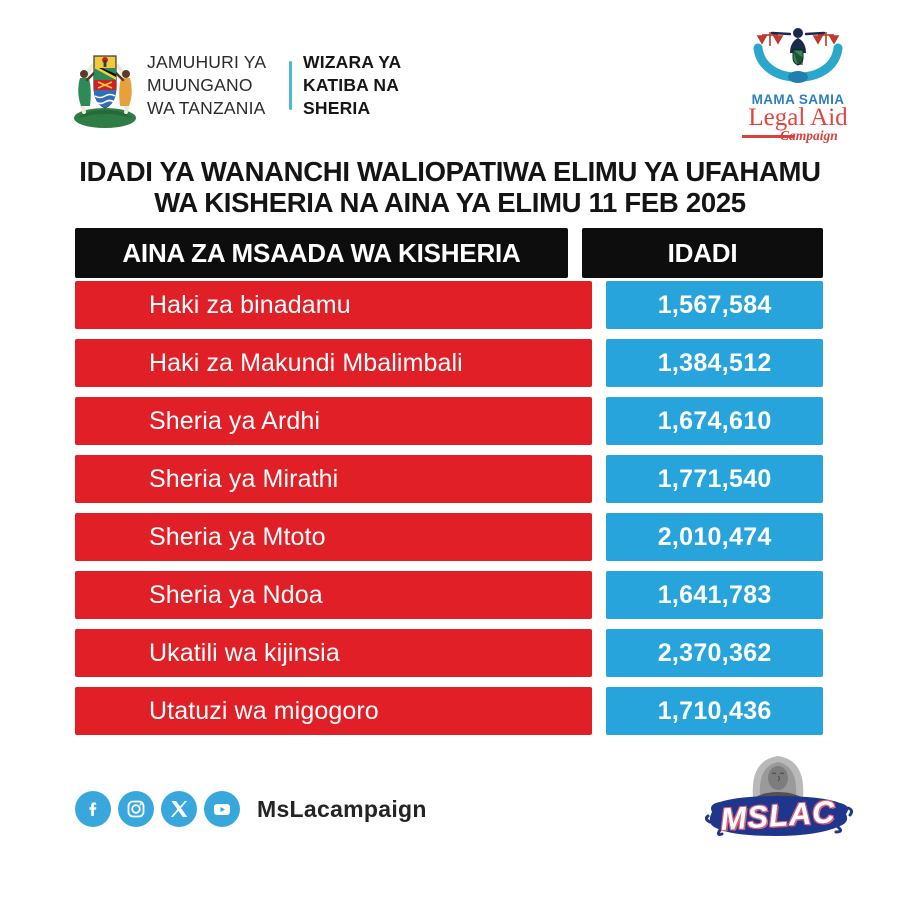 This screenshot has width=900, height=900. Describe the element at coordinates (714, 305) in the screenshot. I see `count-cell: 1,567,584` at that location.